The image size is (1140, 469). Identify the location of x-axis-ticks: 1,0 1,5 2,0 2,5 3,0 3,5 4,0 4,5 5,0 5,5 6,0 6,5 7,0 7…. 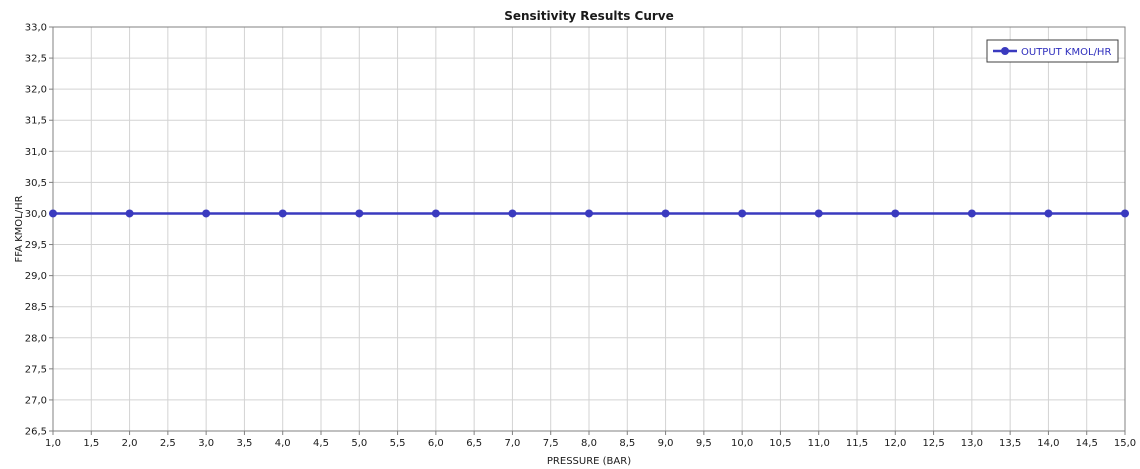
(590, 440).